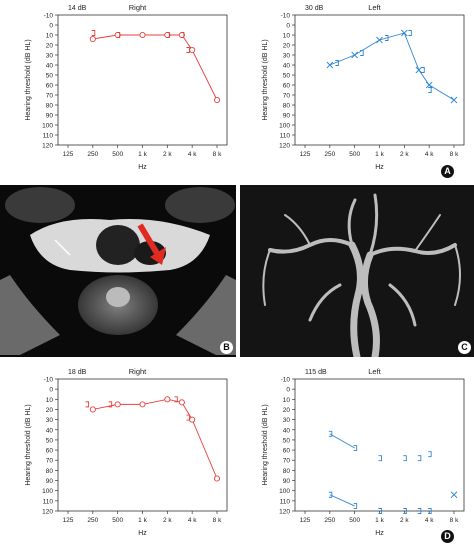 This screenshot has width=474, height=546. Describe the element at coordinates (77, 8) in the screenshot. I see `pta-label: 14 dB` at that location.